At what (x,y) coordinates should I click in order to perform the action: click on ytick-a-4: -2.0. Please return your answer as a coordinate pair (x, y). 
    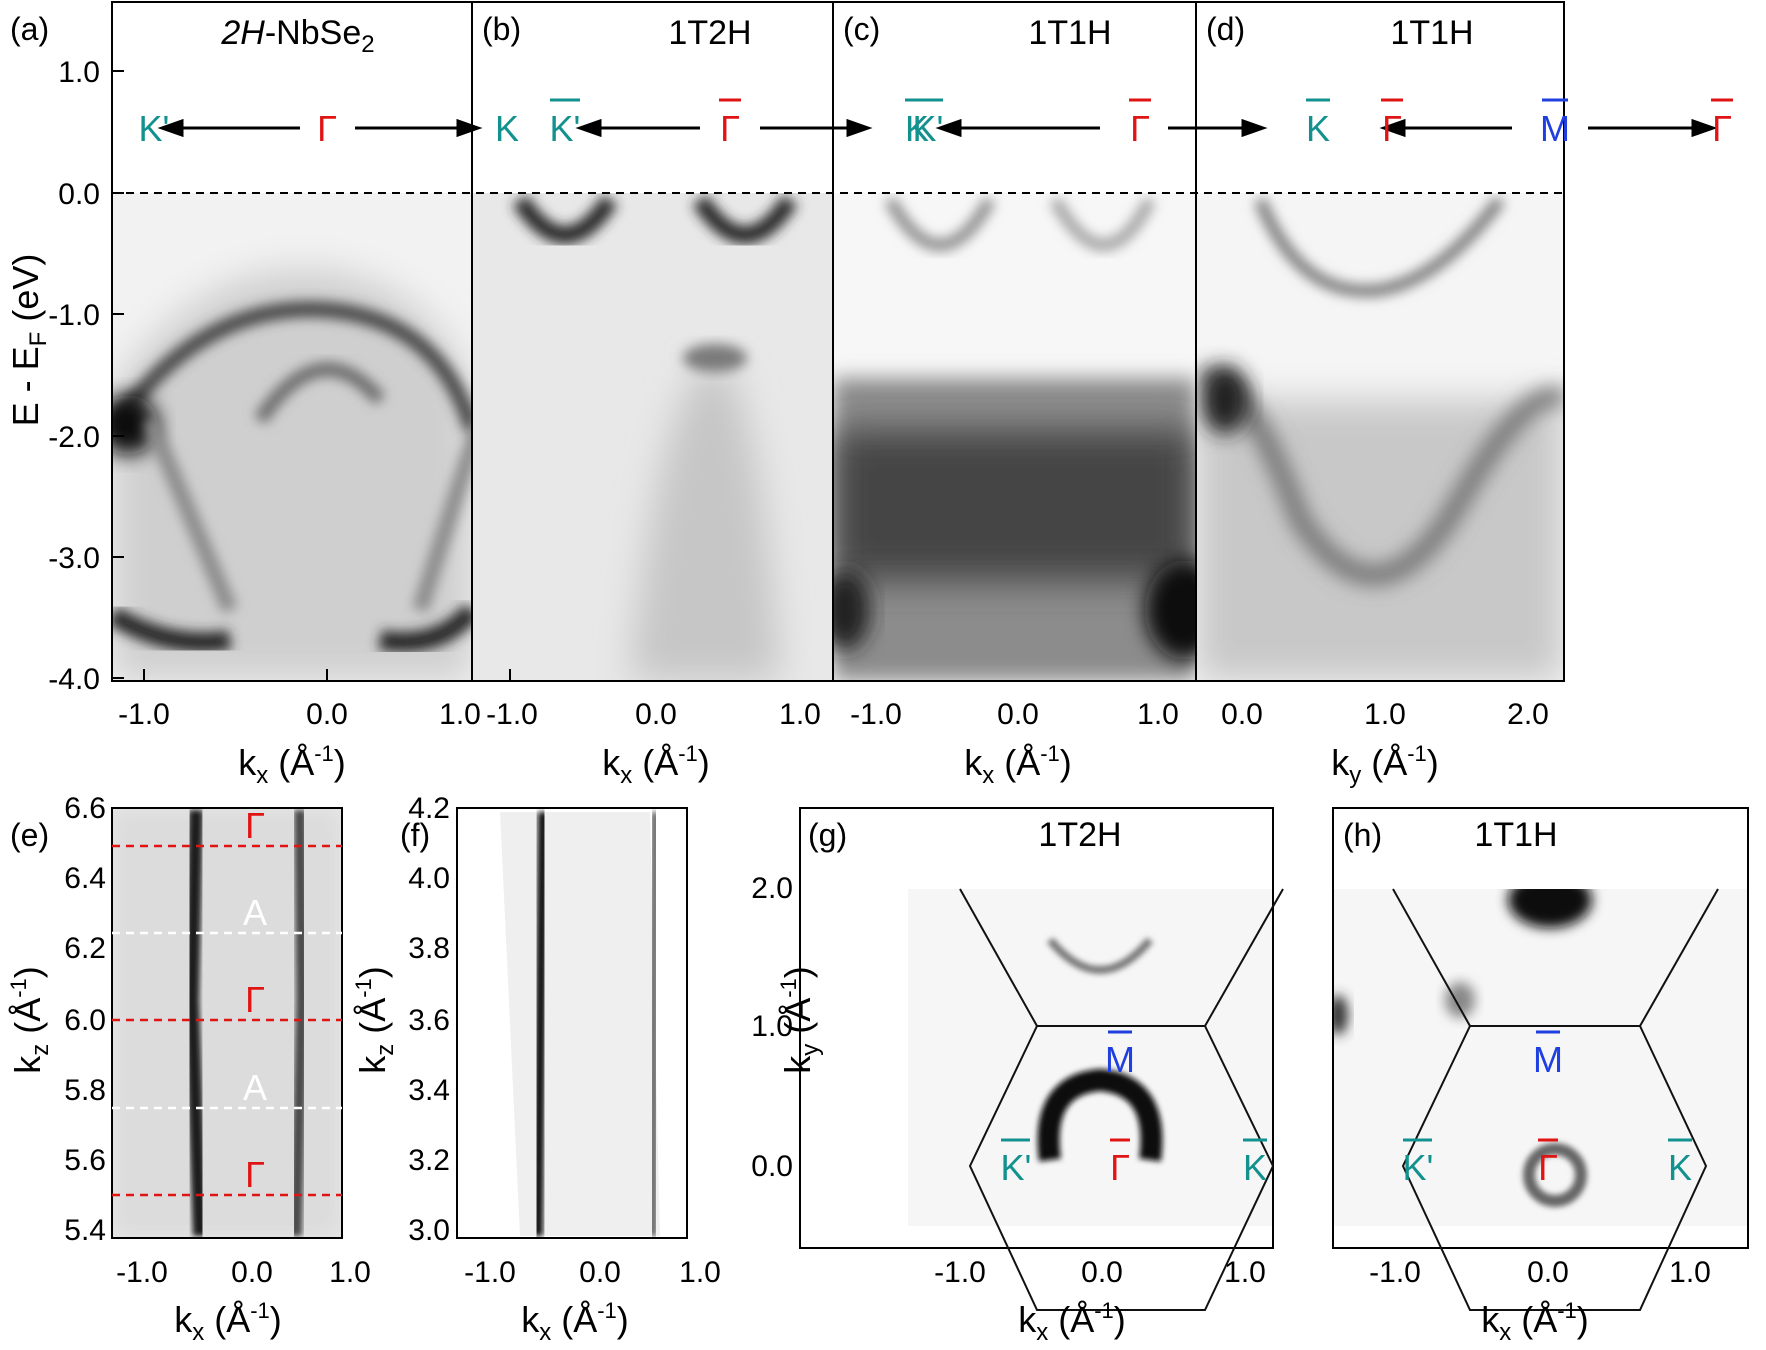
    Looking at the image, I should click on (74, 437).